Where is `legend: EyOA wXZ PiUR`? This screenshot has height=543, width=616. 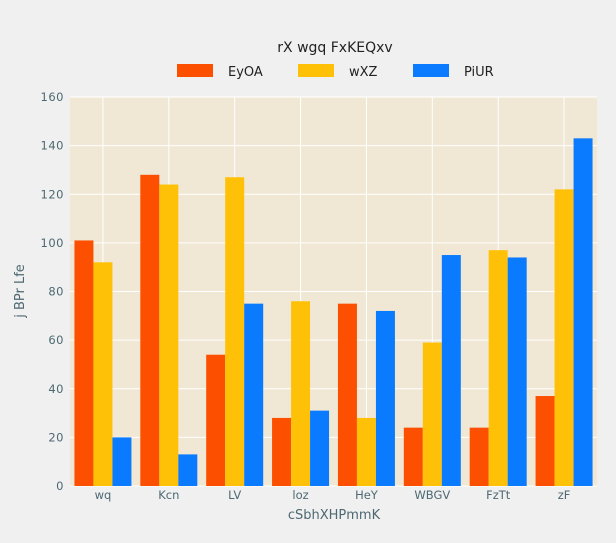 legend: EyOA wXZ PiUR is located at coordinates (335, 72).